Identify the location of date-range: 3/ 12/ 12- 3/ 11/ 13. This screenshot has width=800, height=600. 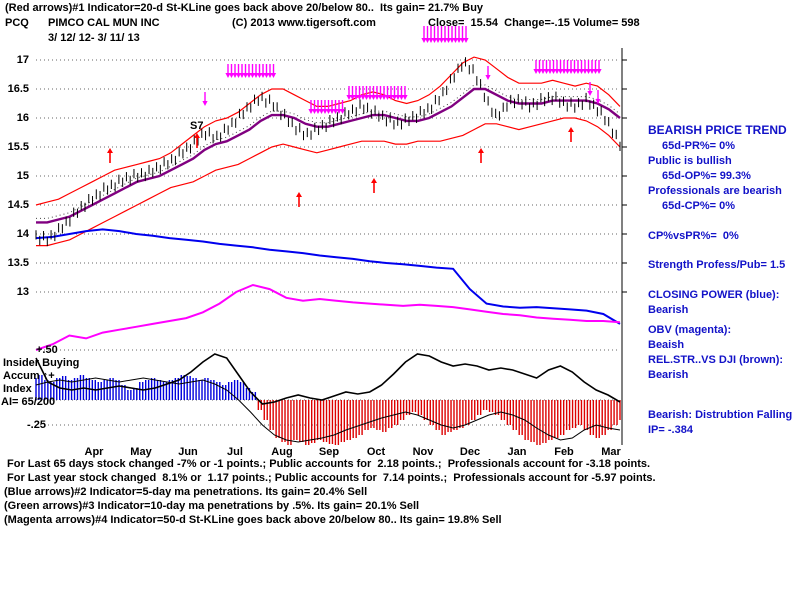
(94, 38).